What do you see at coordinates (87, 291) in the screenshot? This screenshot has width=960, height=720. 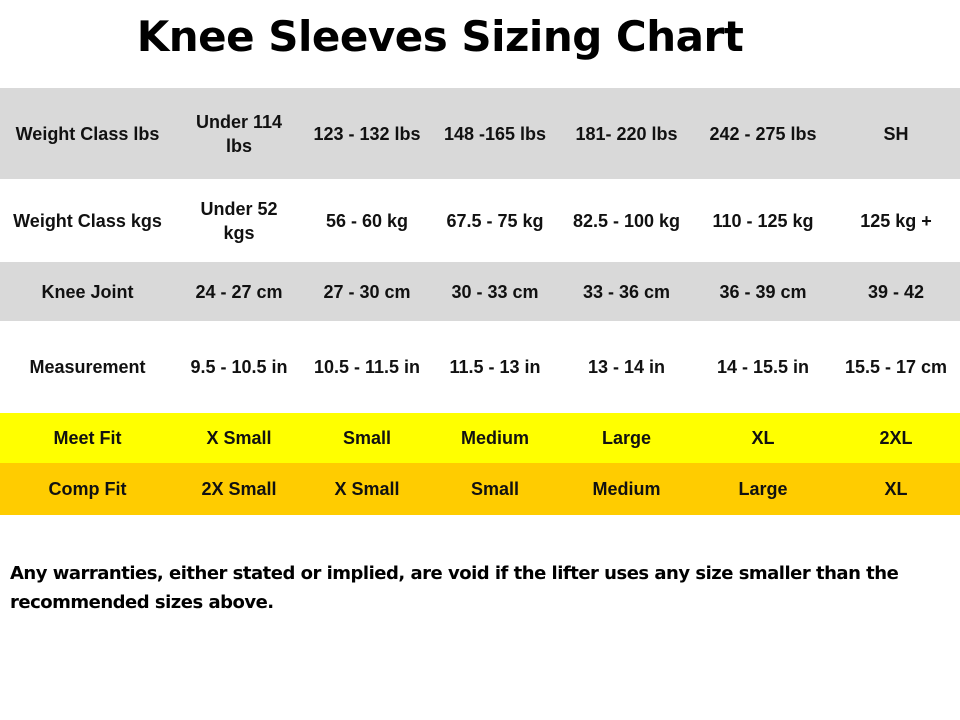 I see `row-label: Knee Joint` at bounding box center [87, 291].